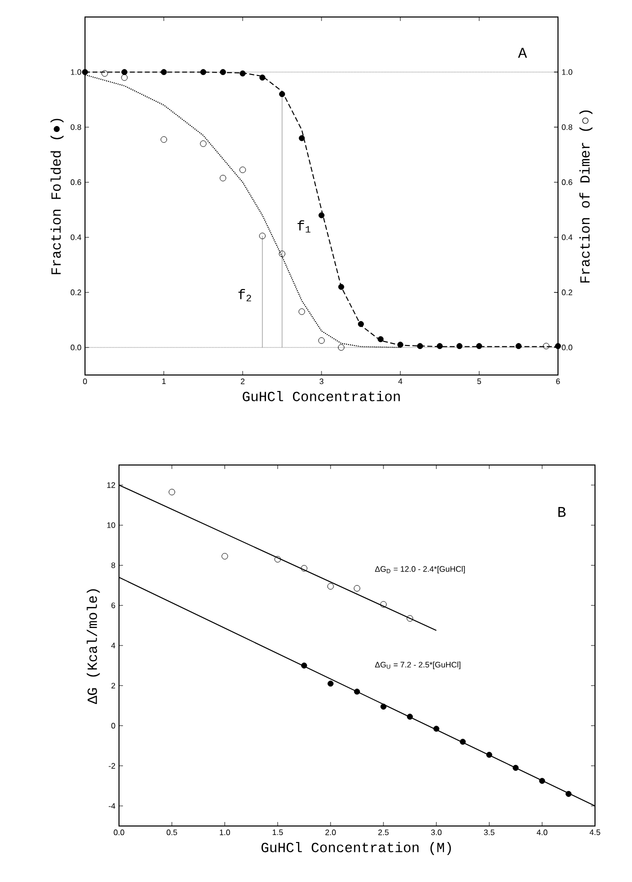  Describe the element at coordinates (304, 226) in the screenshot. I see `annotation: f$_{1}$` at that location.